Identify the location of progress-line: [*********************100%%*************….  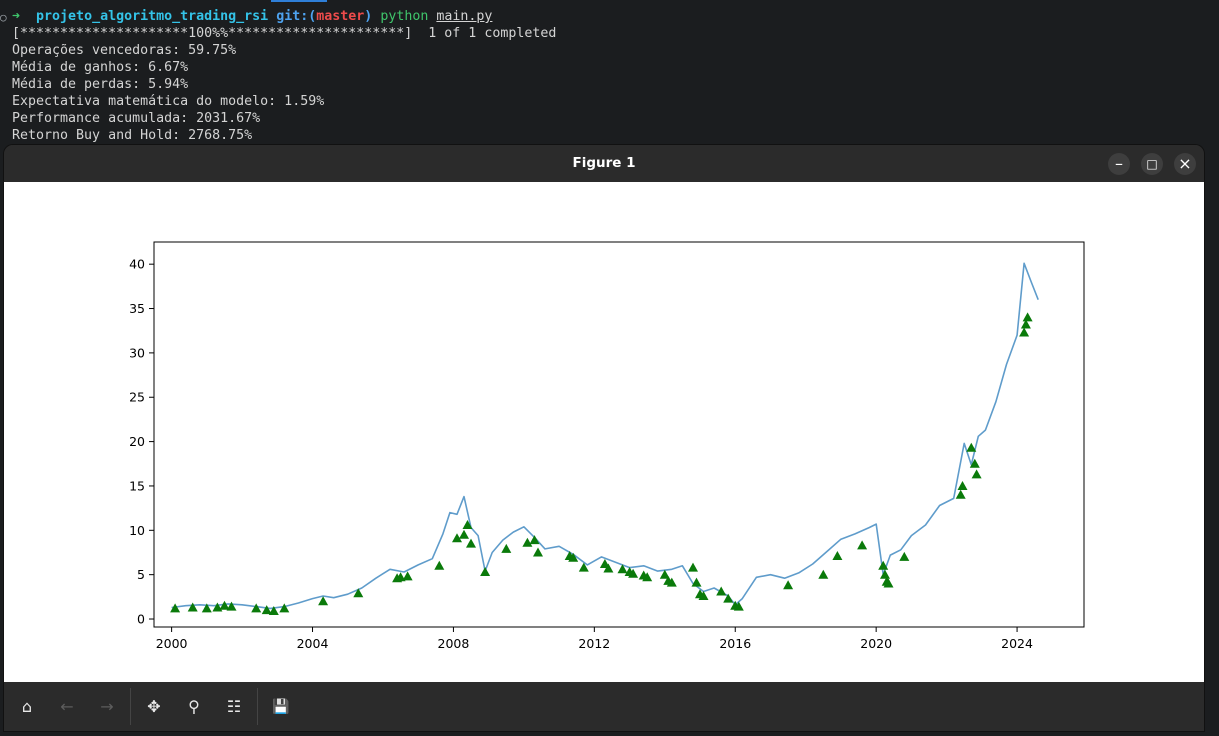
(284, 33).